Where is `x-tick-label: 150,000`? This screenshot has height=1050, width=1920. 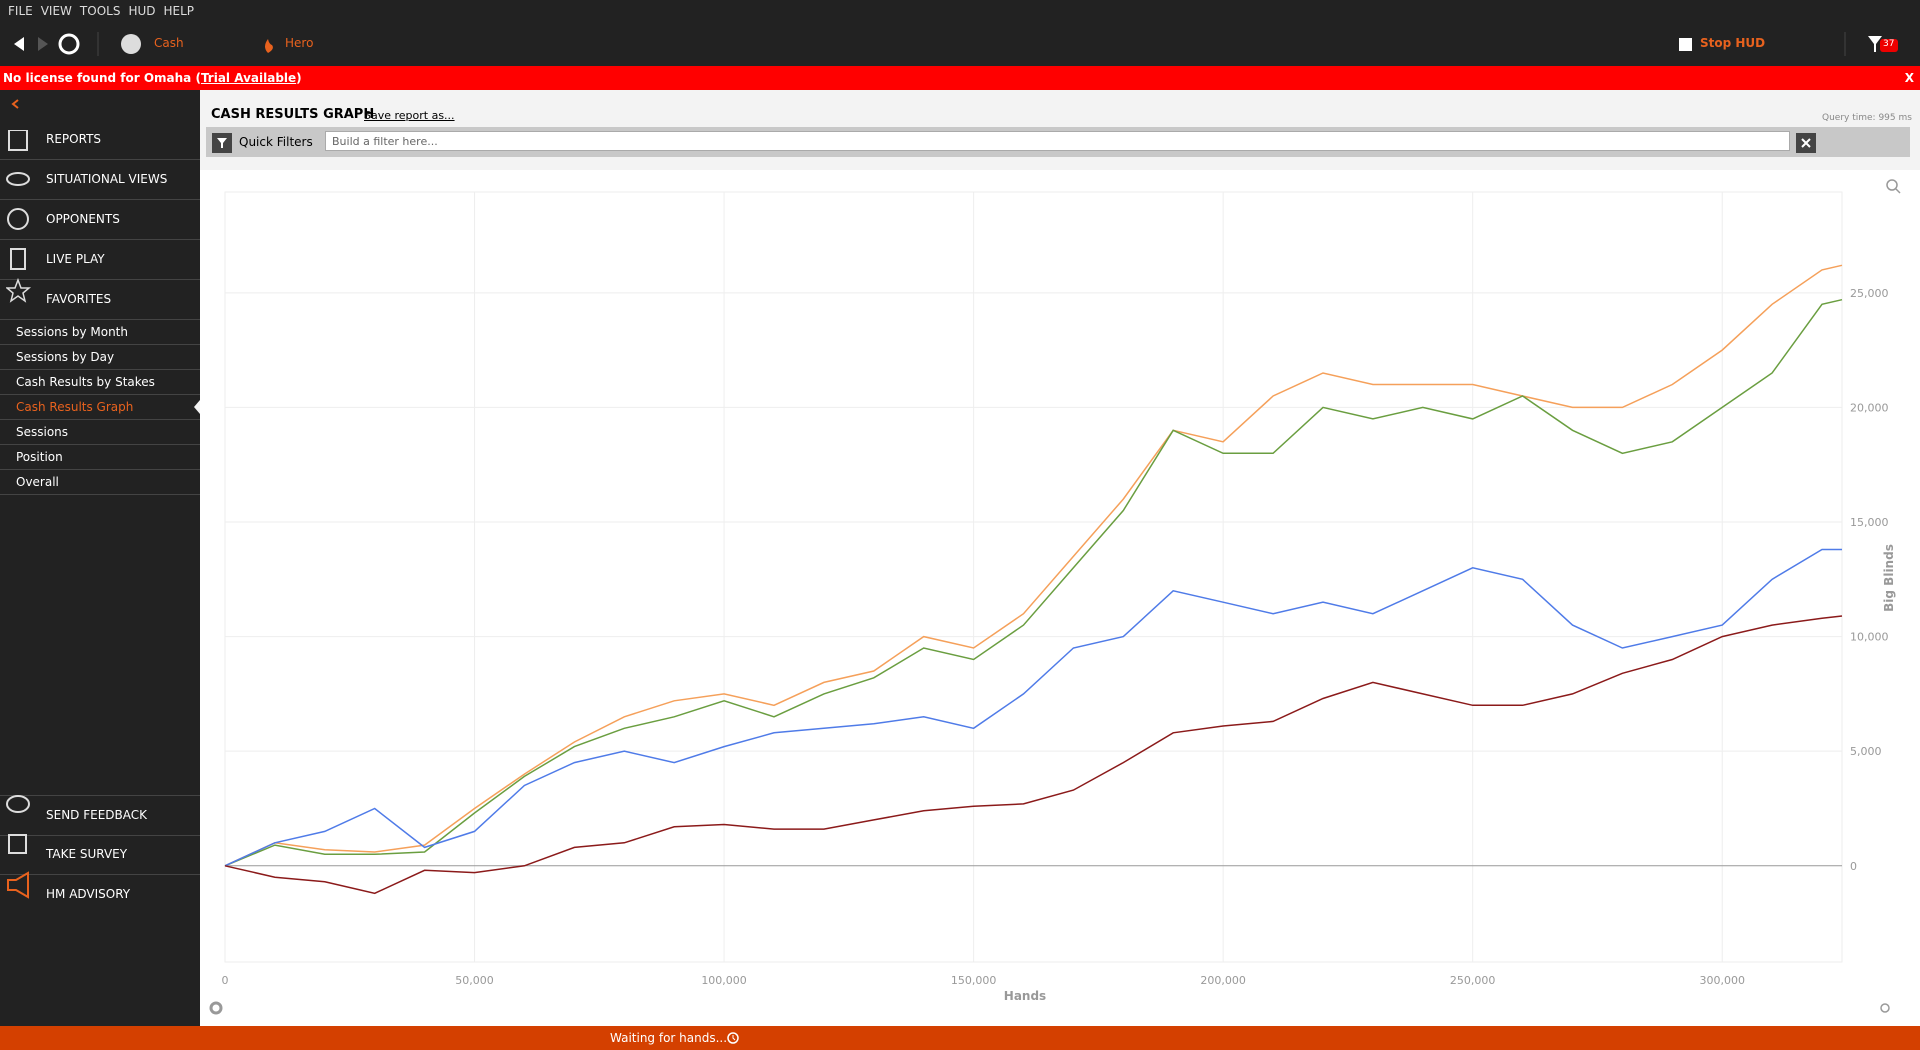 x-tick-label: 150,000 is located at coordinates (974, 980).